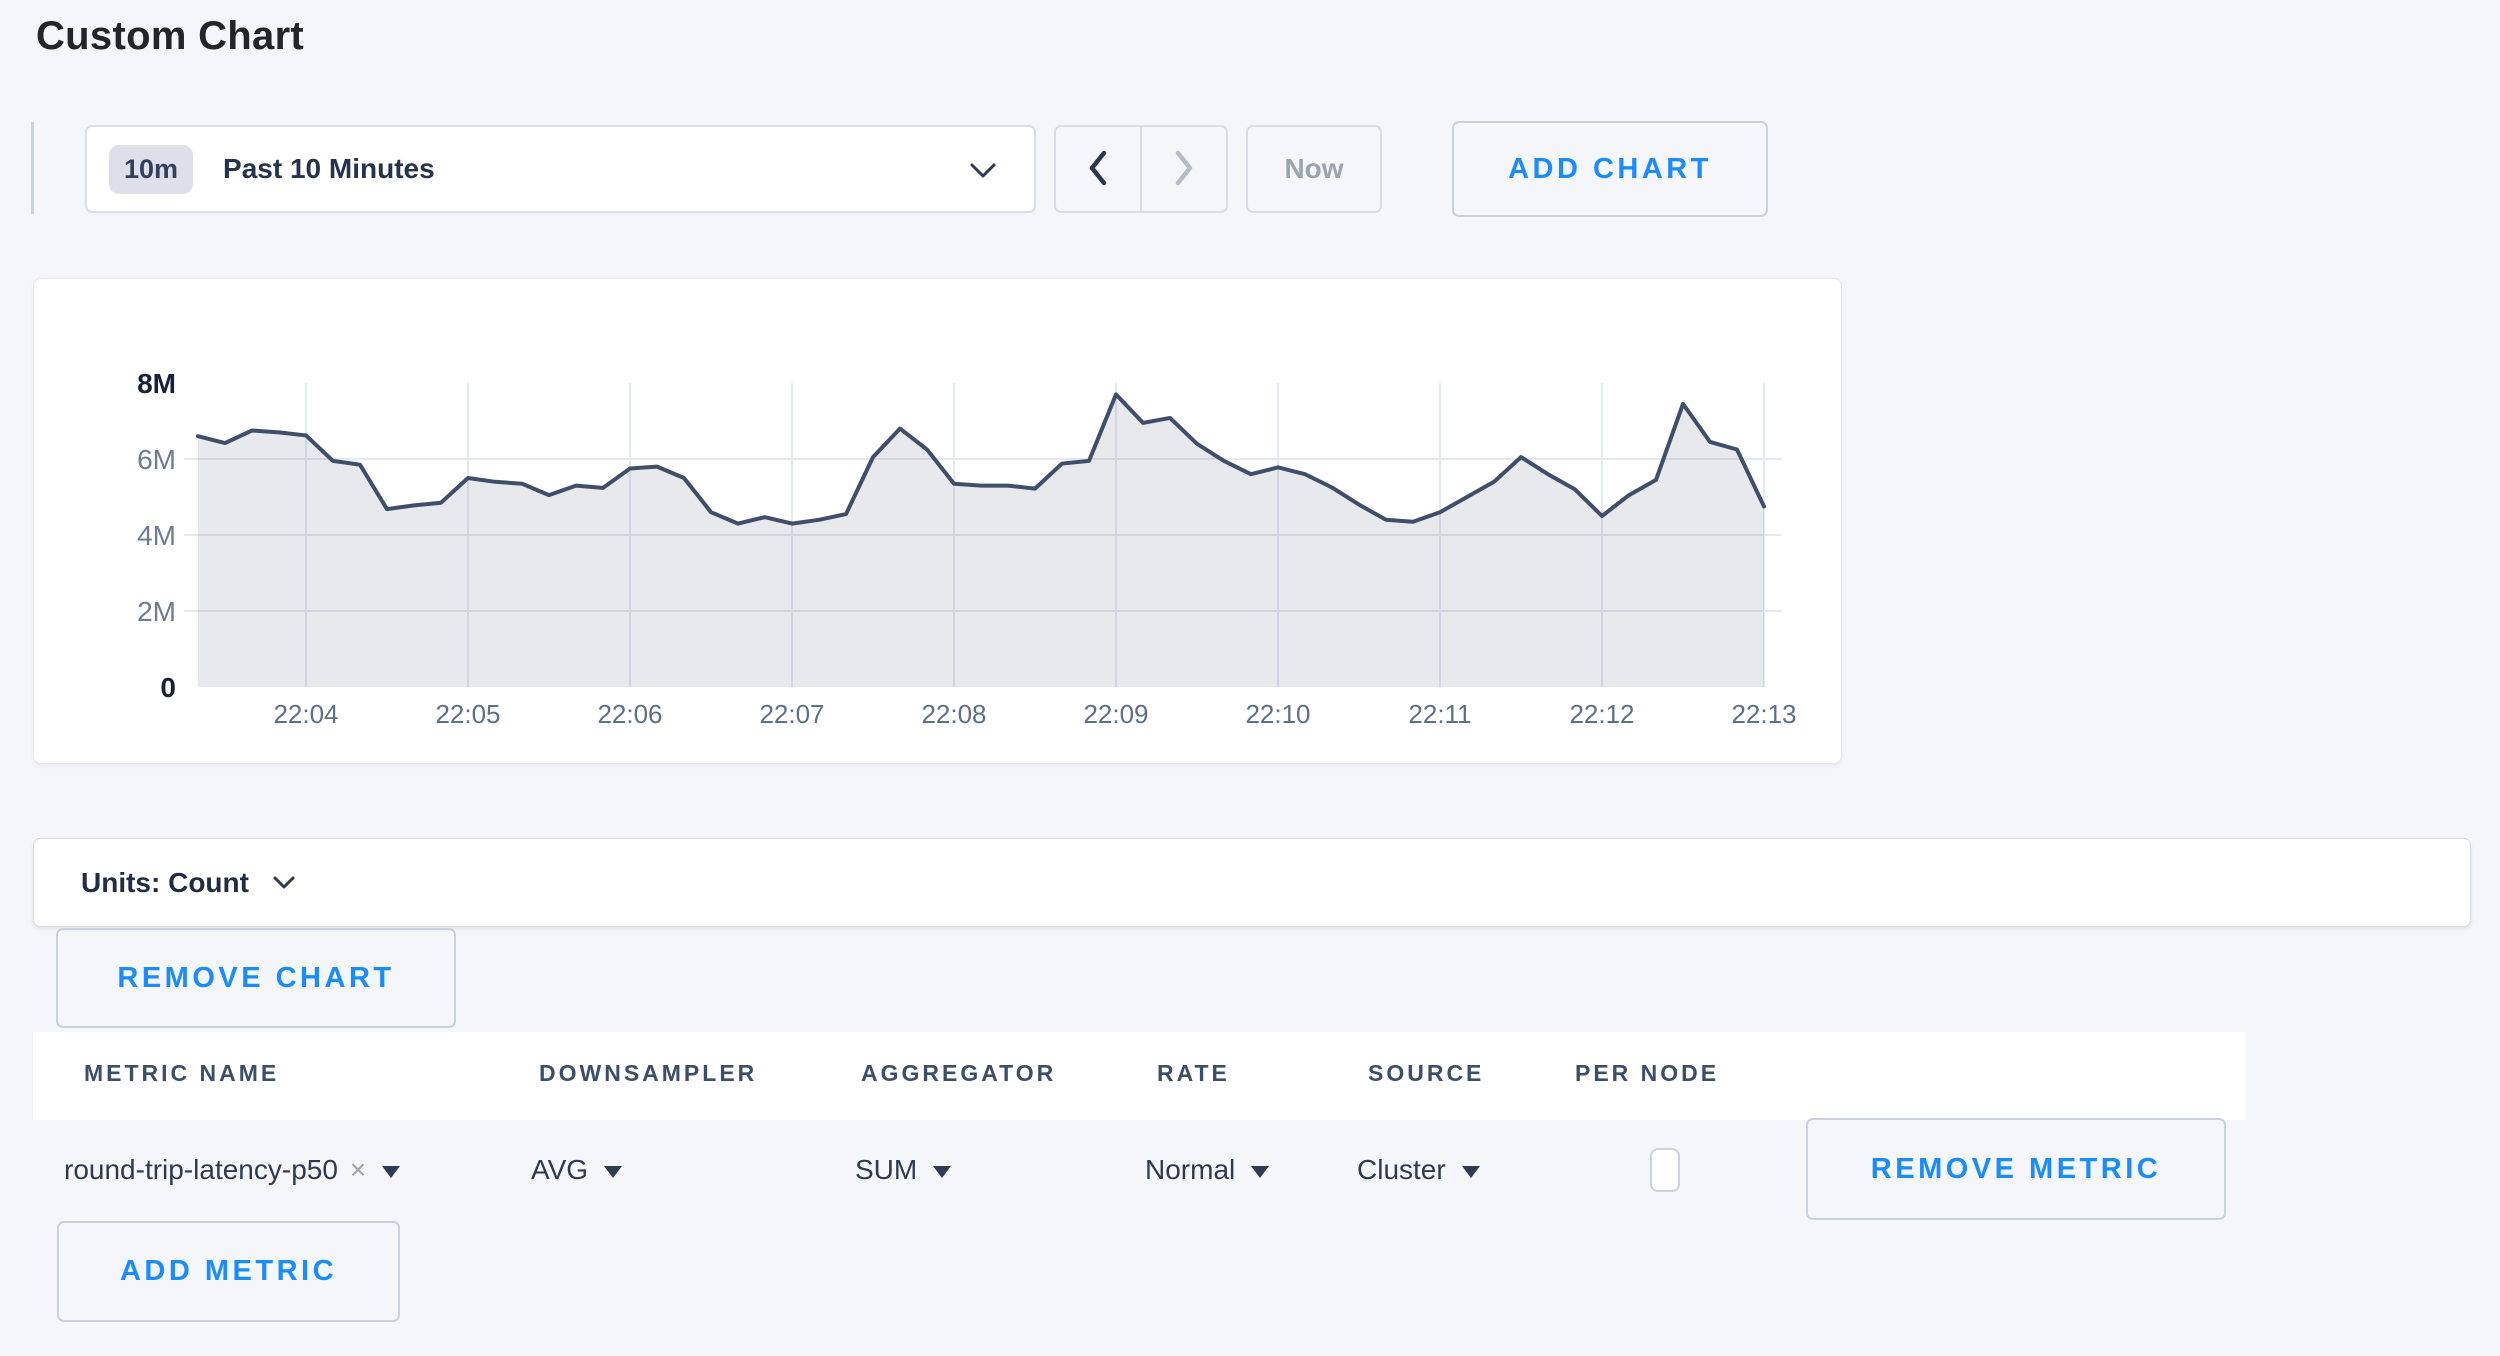  I want to click on page-title: Custom Chart, so click(170, 36).